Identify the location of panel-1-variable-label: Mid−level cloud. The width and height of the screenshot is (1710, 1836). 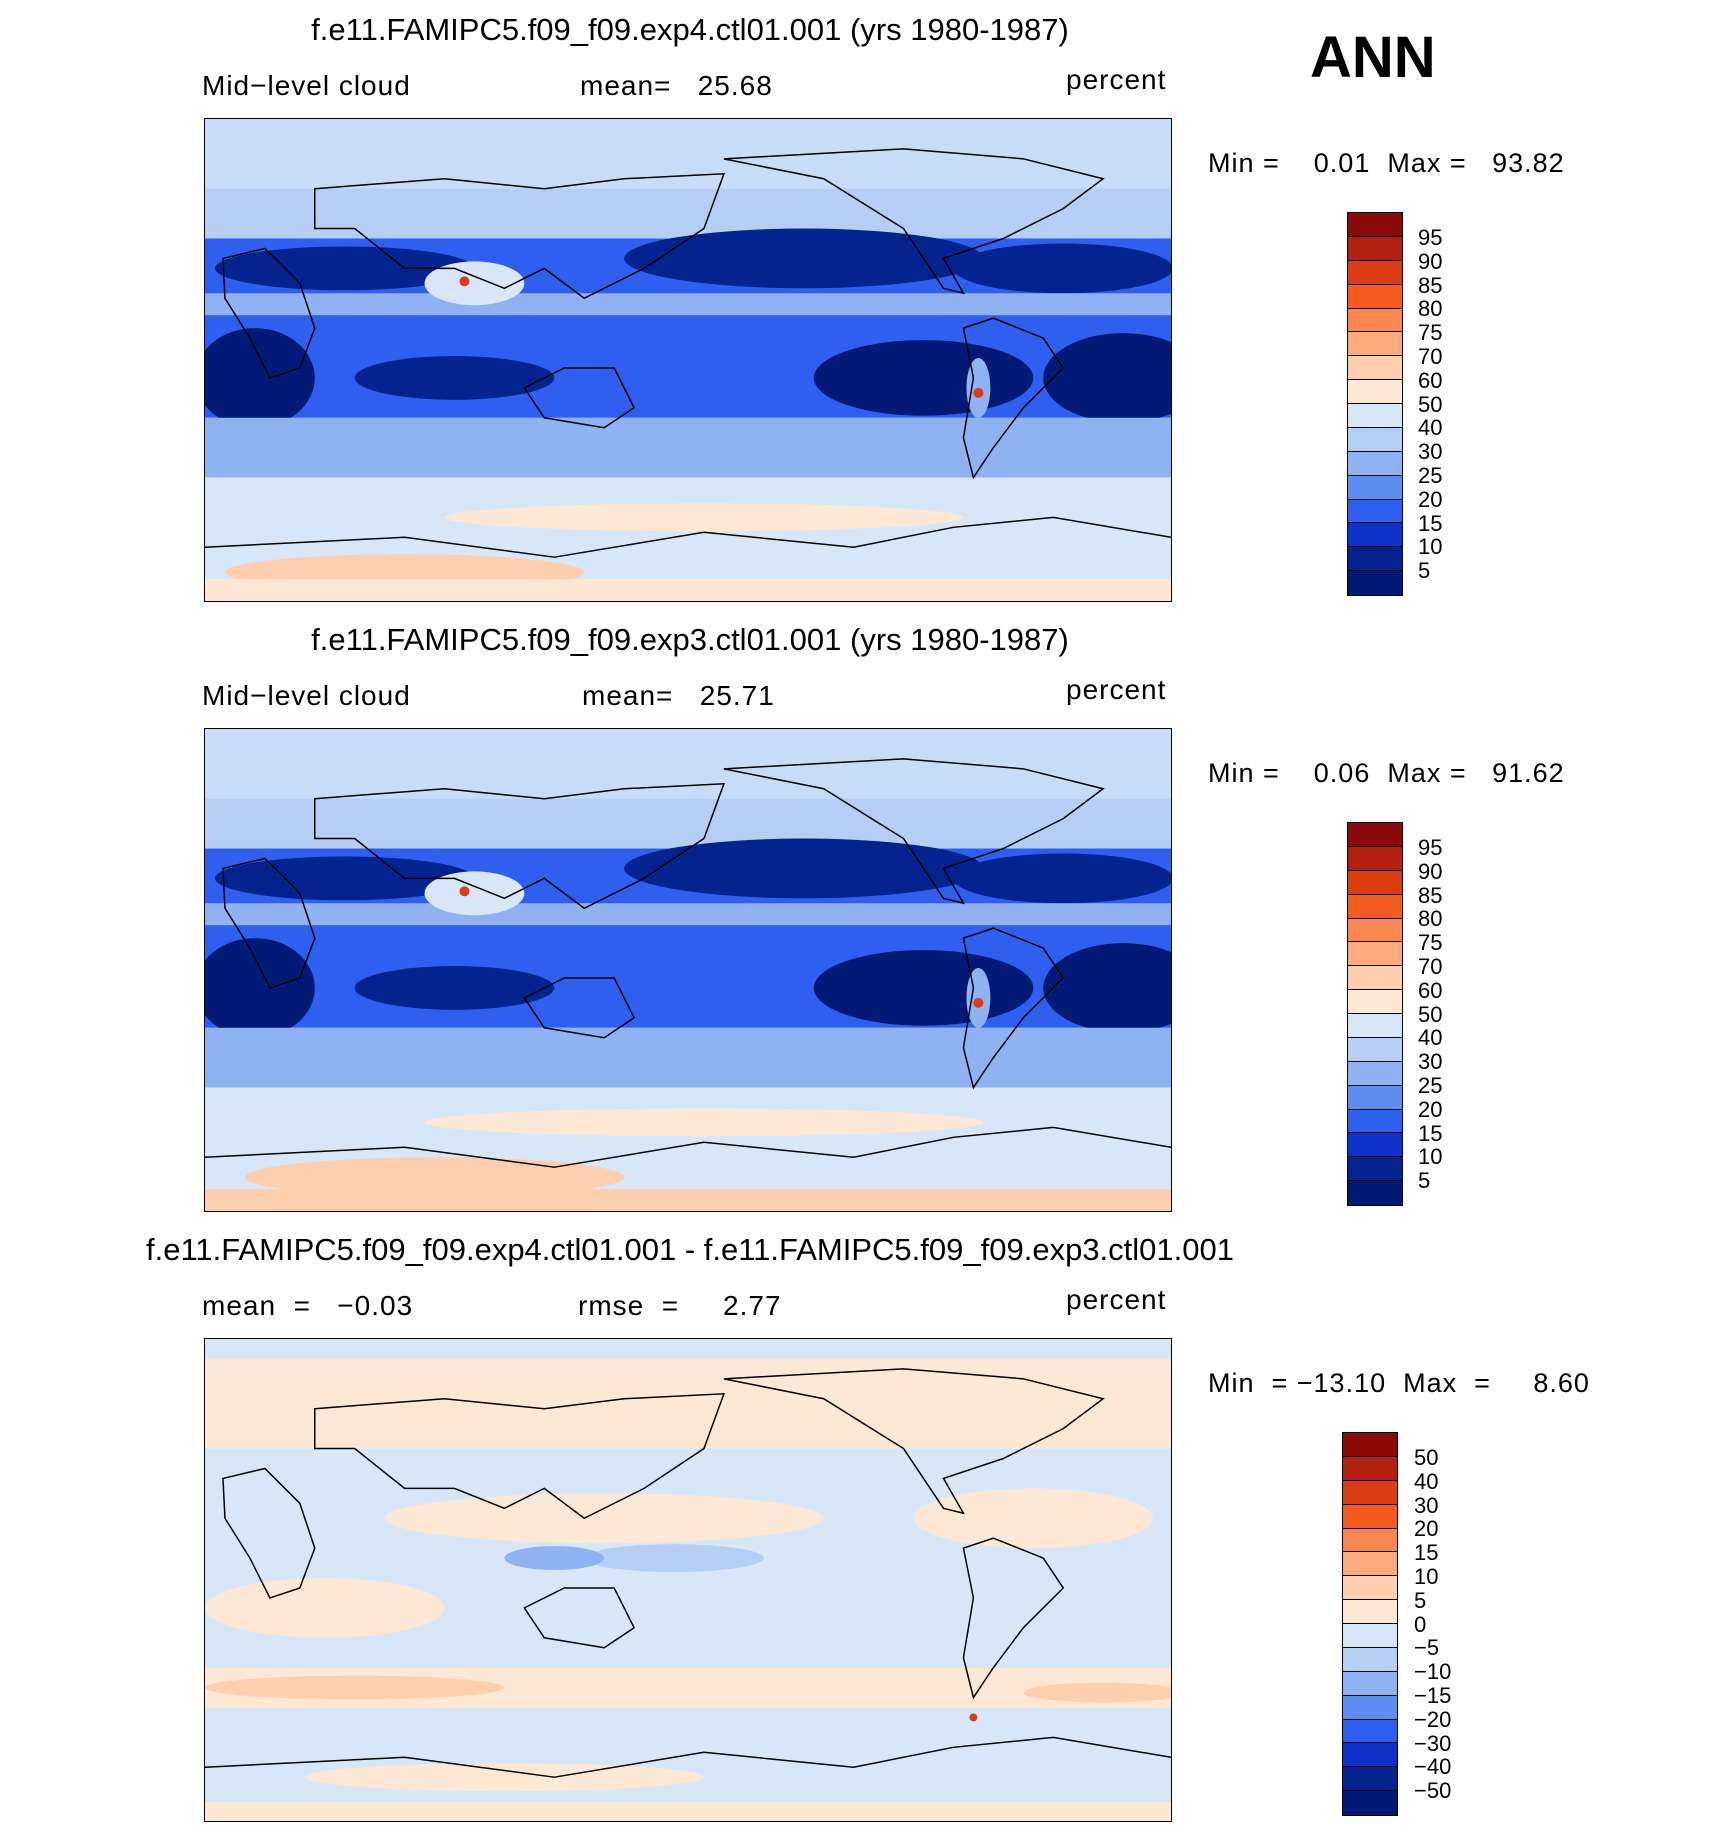
(306, 85).